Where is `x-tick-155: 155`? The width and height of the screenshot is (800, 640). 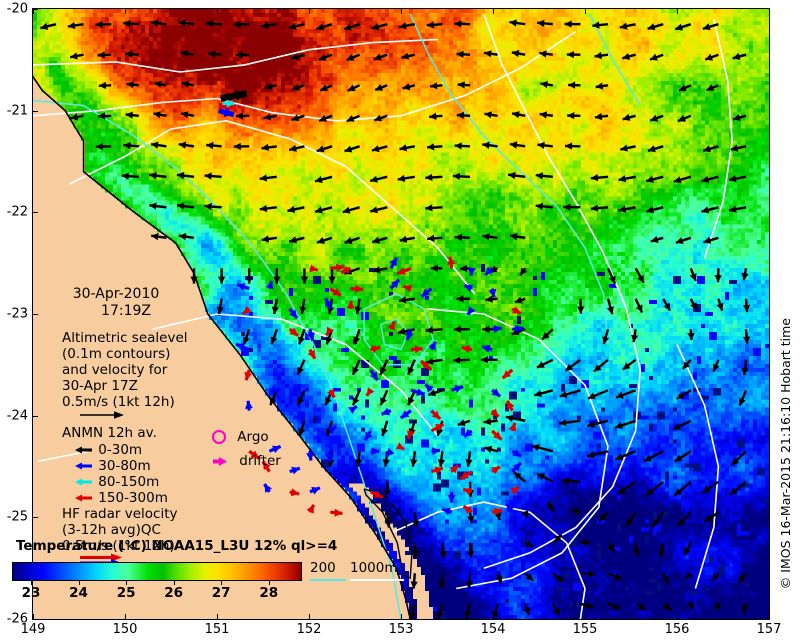
x-tick-155: 155 is located at coordinates (585, 629).